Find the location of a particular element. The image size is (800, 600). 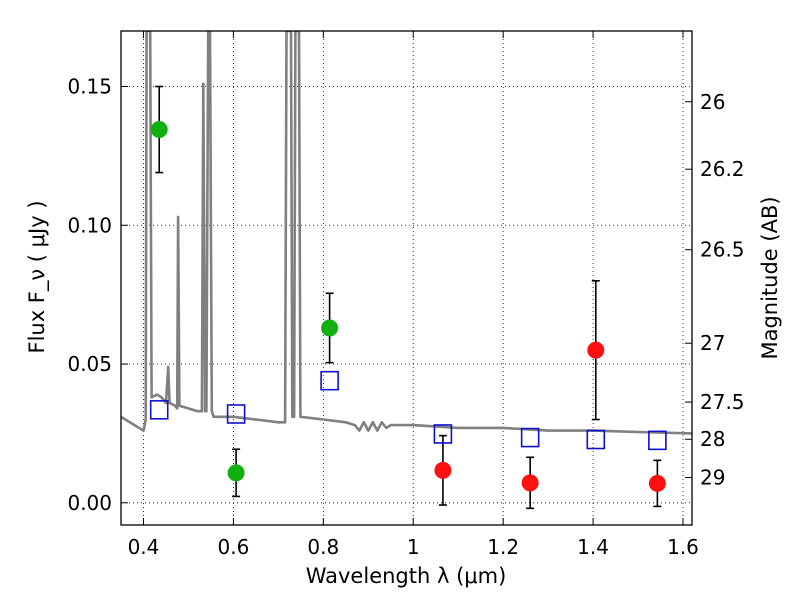

x-tick-label-0: 0.4 is located at coordinates (144, 547).